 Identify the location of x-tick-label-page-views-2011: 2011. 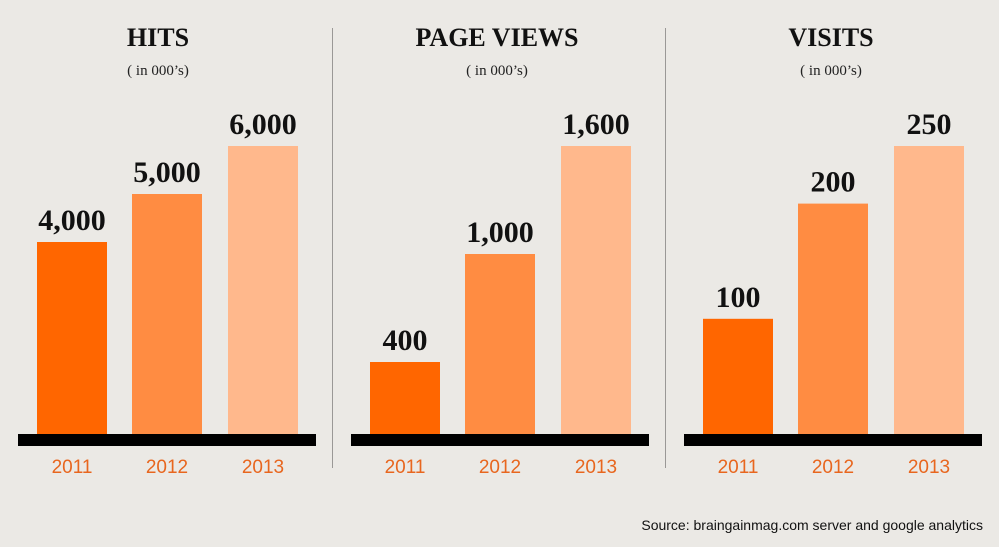
(405, 467).